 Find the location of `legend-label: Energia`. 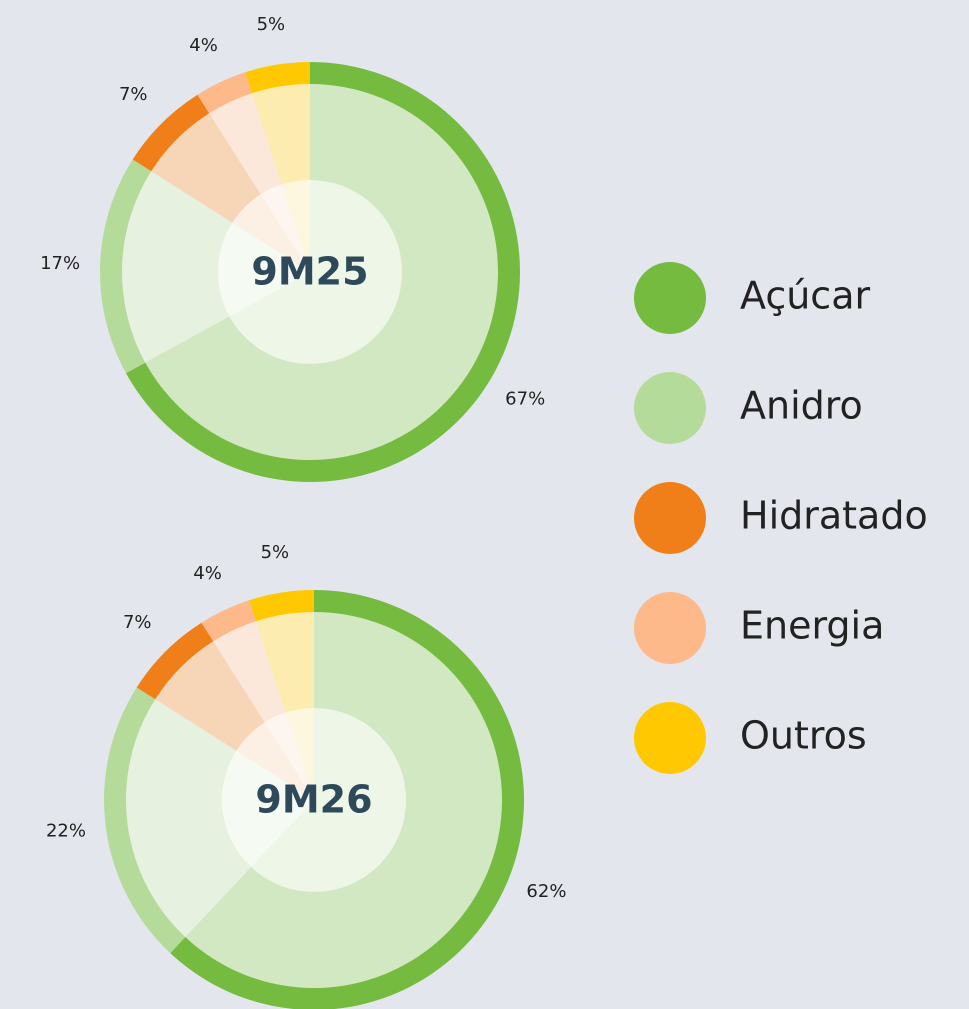

legend-label: Energia is located at coordinates (812, 626).